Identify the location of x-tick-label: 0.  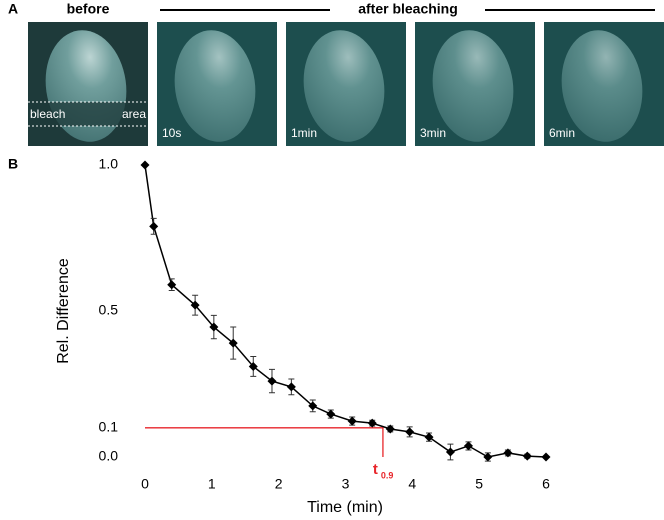
(145, 484).